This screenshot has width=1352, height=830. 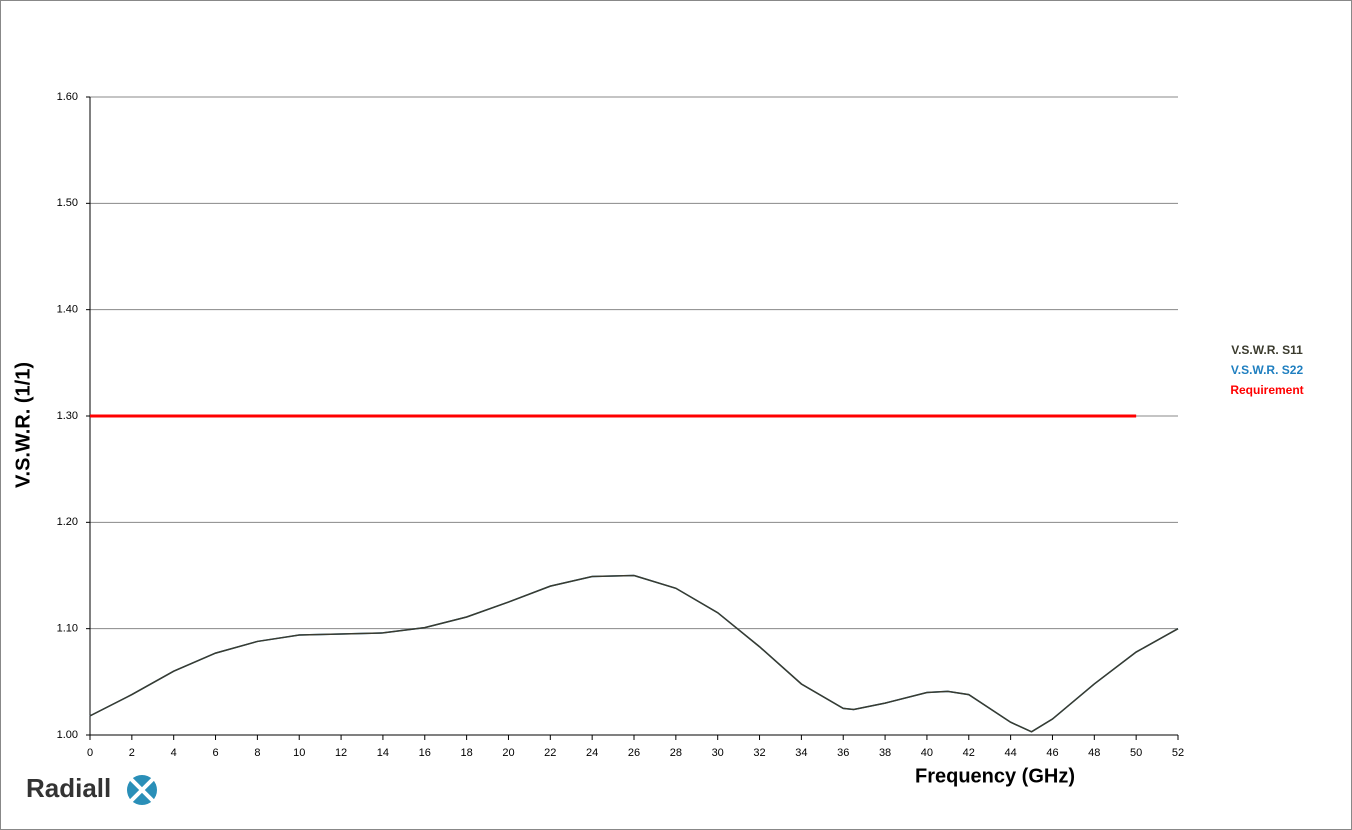 What do you see at coordinates (341, 753) in the screenshot?
I see `x-tick-label: 12` at bounding box center [341, 753].